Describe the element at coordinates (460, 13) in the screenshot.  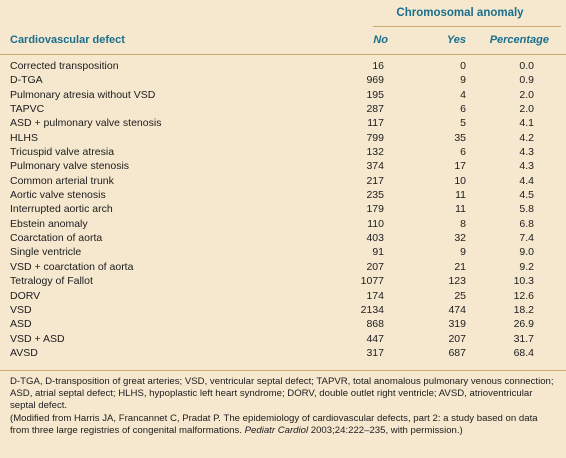
I see `group-header-chromosomal-anomaly: Chromosomal anomaly` at that location.